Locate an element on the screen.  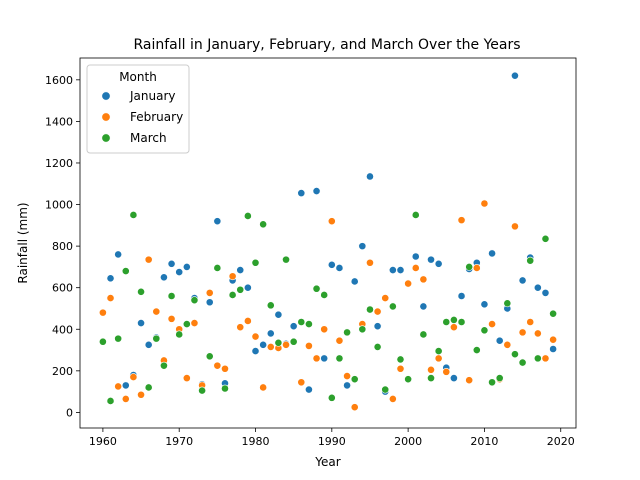
y-axis-label: Rainfall (mm) is located at coordinates (23, 242).